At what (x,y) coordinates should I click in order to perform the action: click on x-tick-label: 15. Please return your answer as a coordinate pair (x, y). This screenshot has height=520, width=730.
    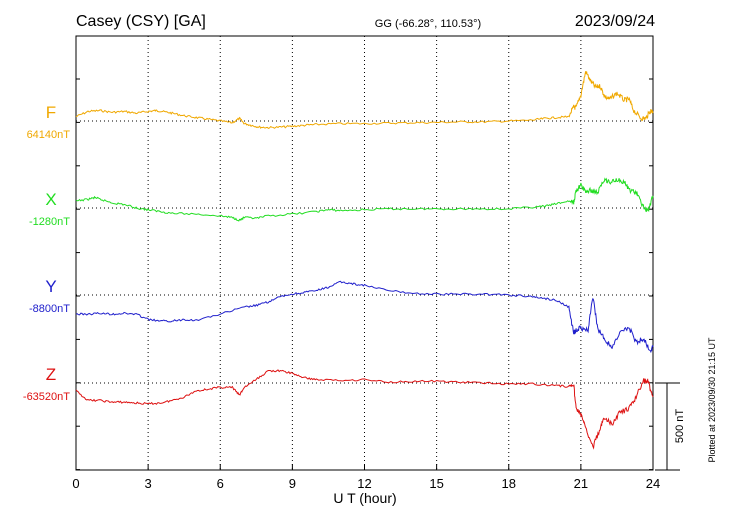
    Looking at the image, I should click on (436, 483).